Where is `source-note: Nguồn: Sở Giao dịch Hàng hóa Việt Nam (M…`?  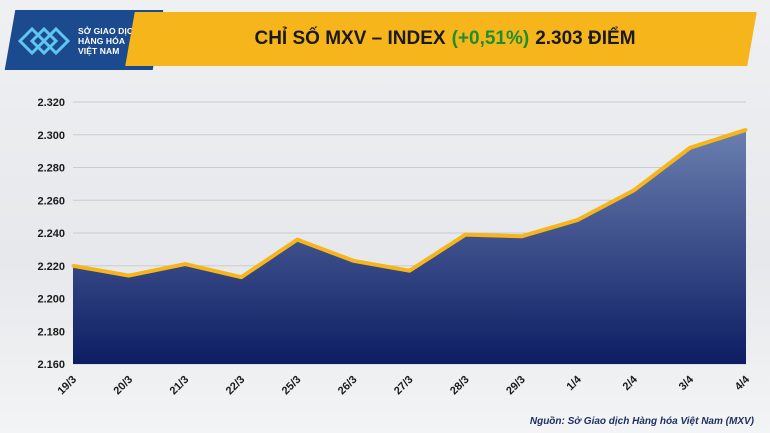 source-note: Nguồn: Sở Giao dịch Hàng hóa Việt Nam (M… is located at coordinates (641, 421).